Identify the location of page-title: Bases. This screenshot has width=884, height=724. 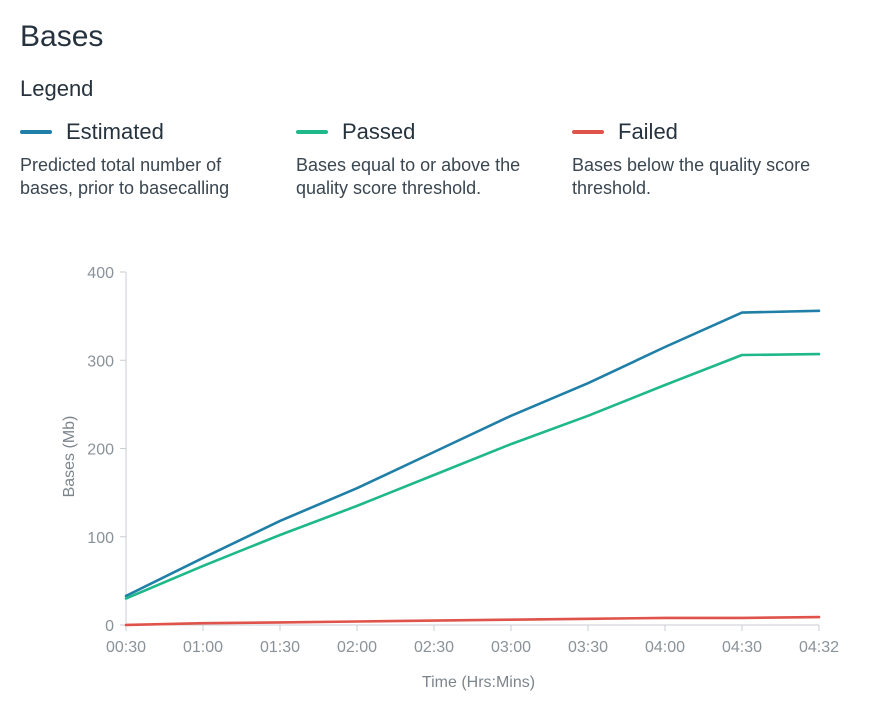
(62, 36).